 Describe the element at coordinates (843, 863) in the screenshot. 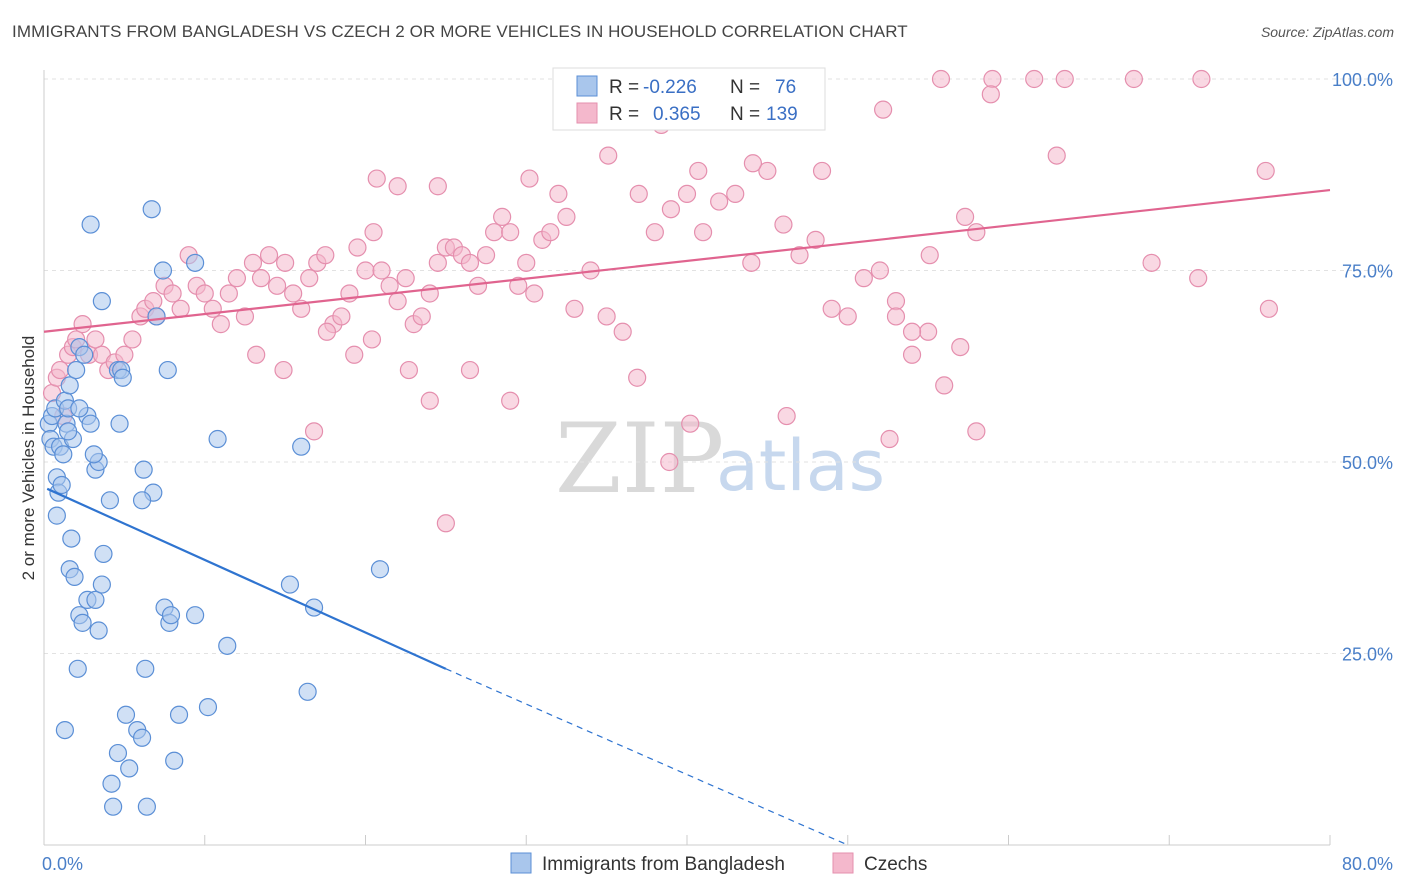

I see `bottom-legend-swatch-czechs` at that location.